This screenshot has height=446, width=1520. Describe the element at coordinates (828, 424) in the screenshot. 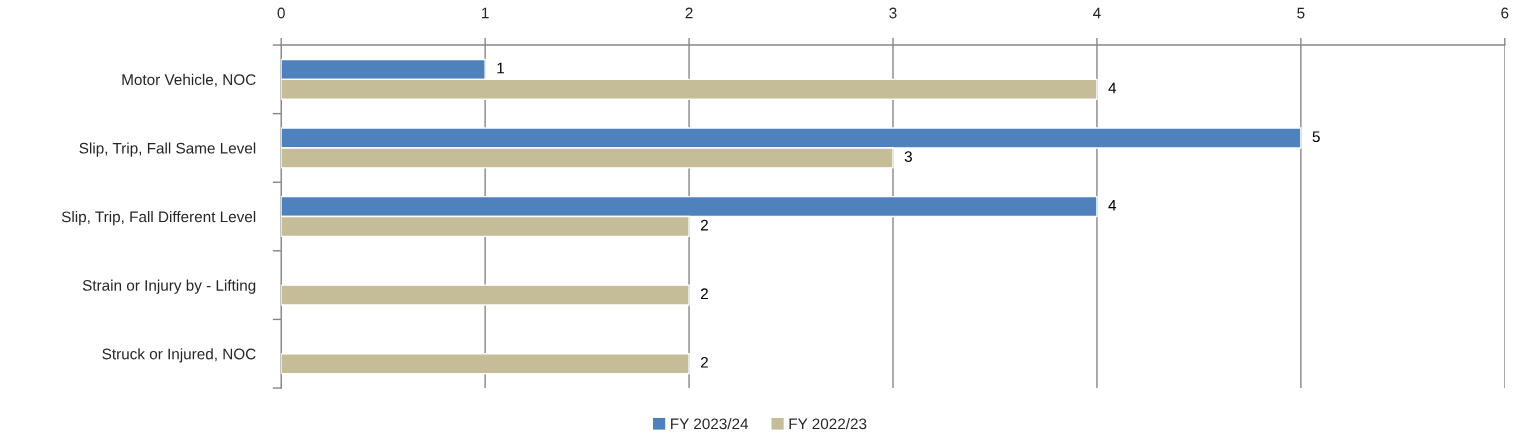

I see `legend-label: FY 2022/23` at that location.